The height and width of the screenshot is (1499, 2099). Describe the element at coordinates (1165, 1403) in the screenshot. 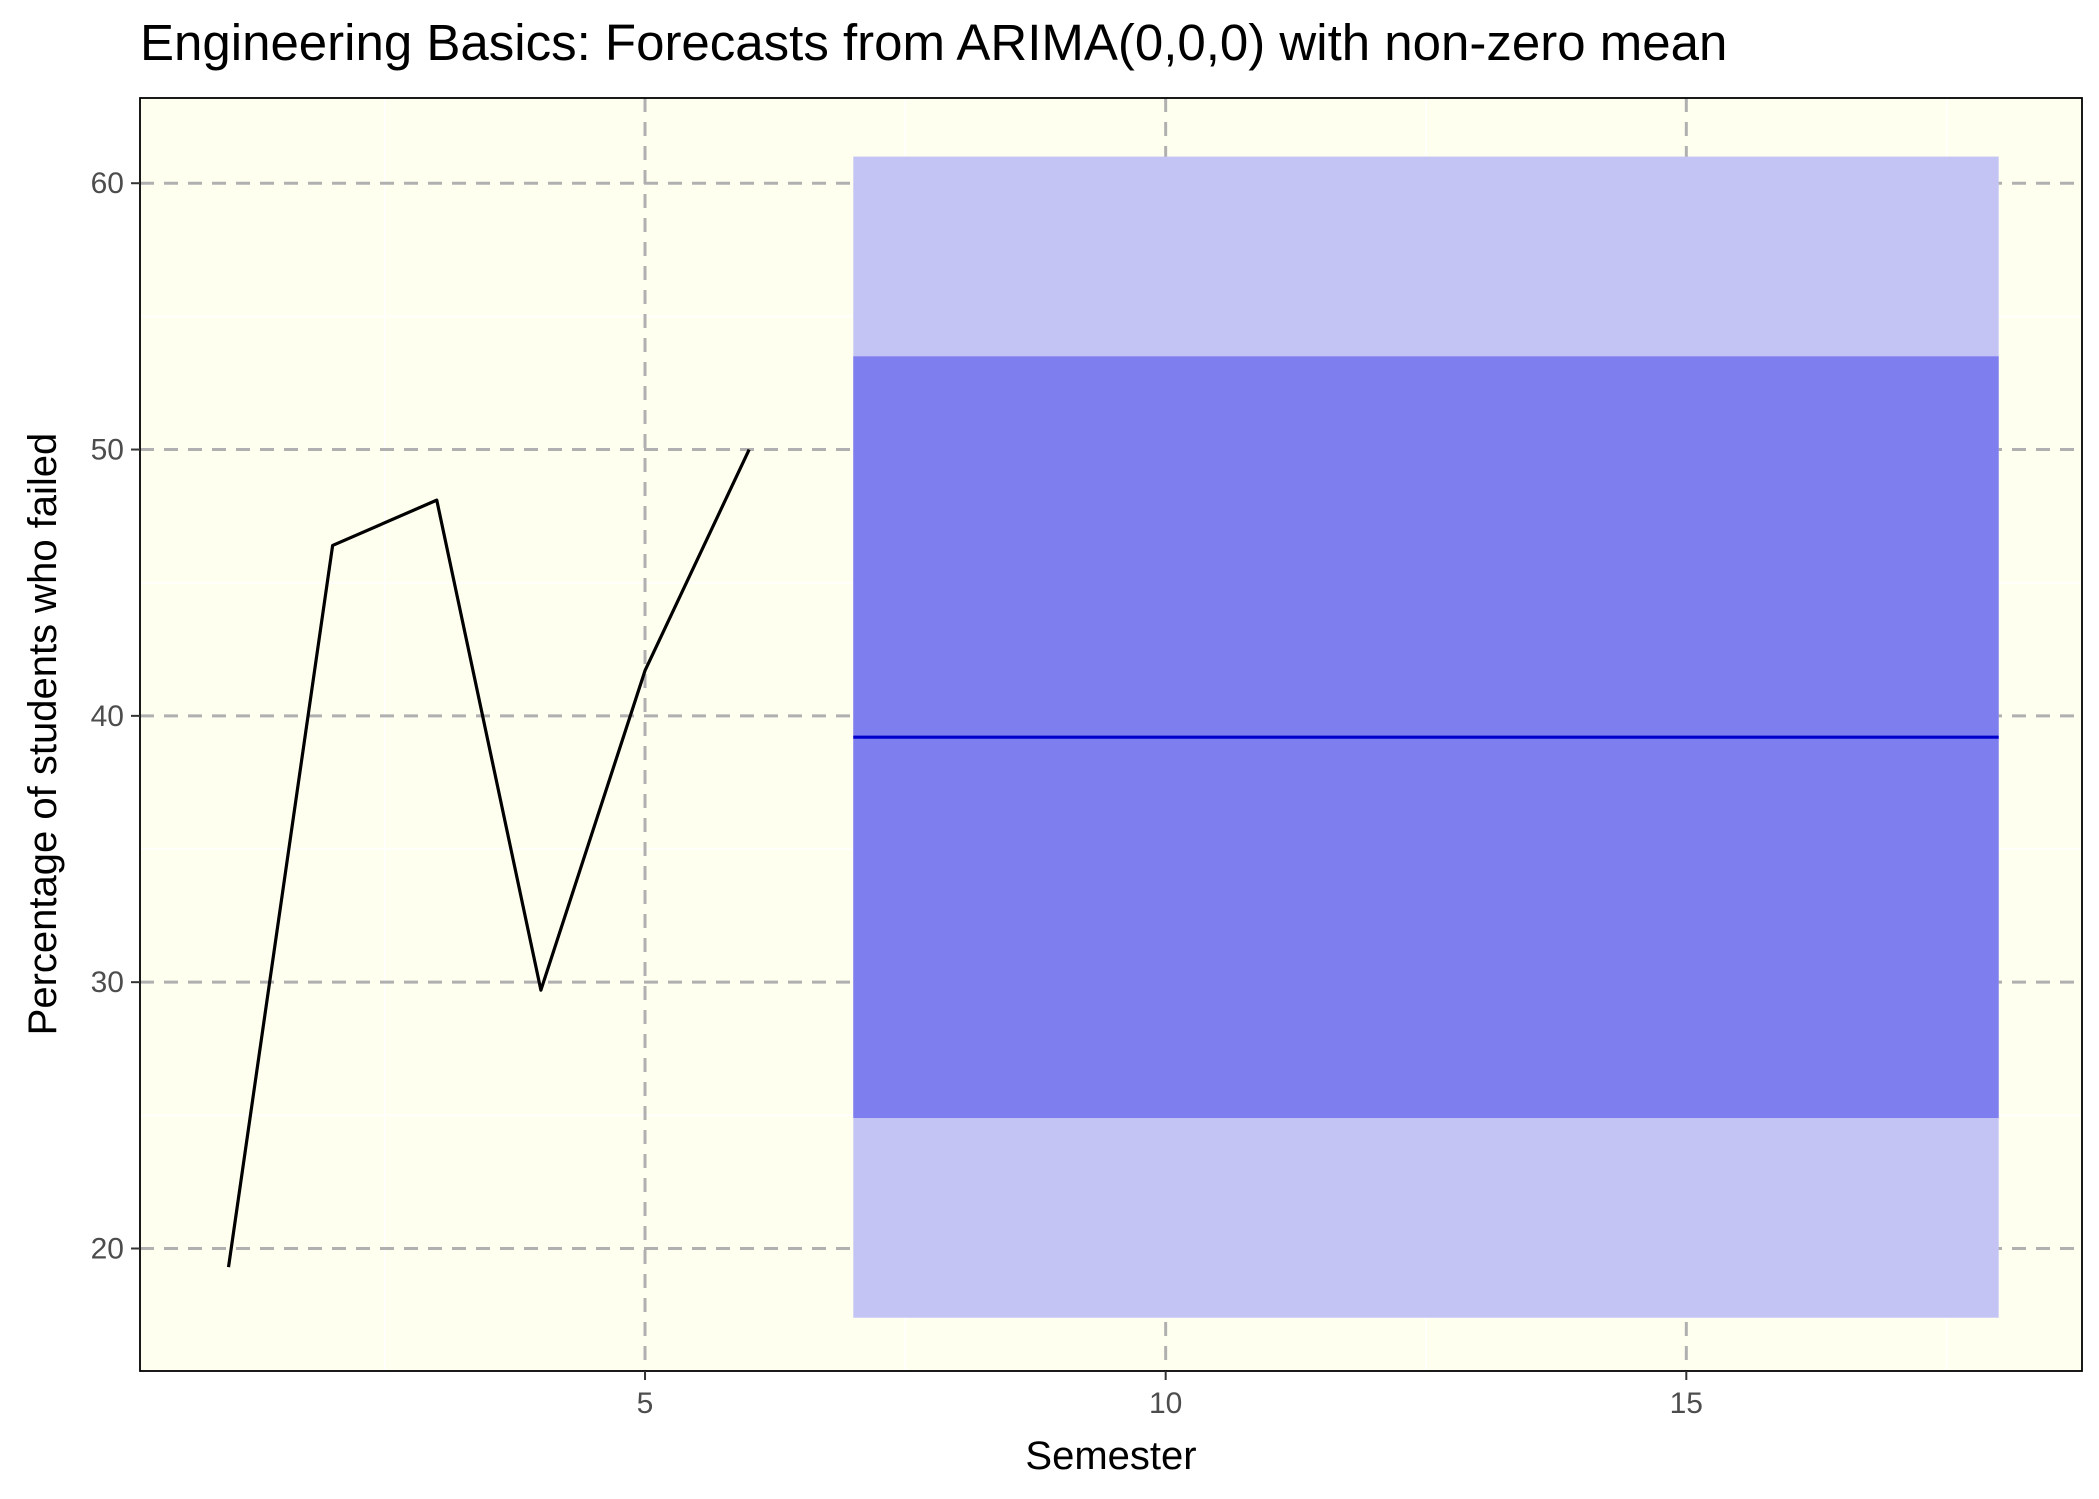

I see `x-tick-label: 10` at that location.